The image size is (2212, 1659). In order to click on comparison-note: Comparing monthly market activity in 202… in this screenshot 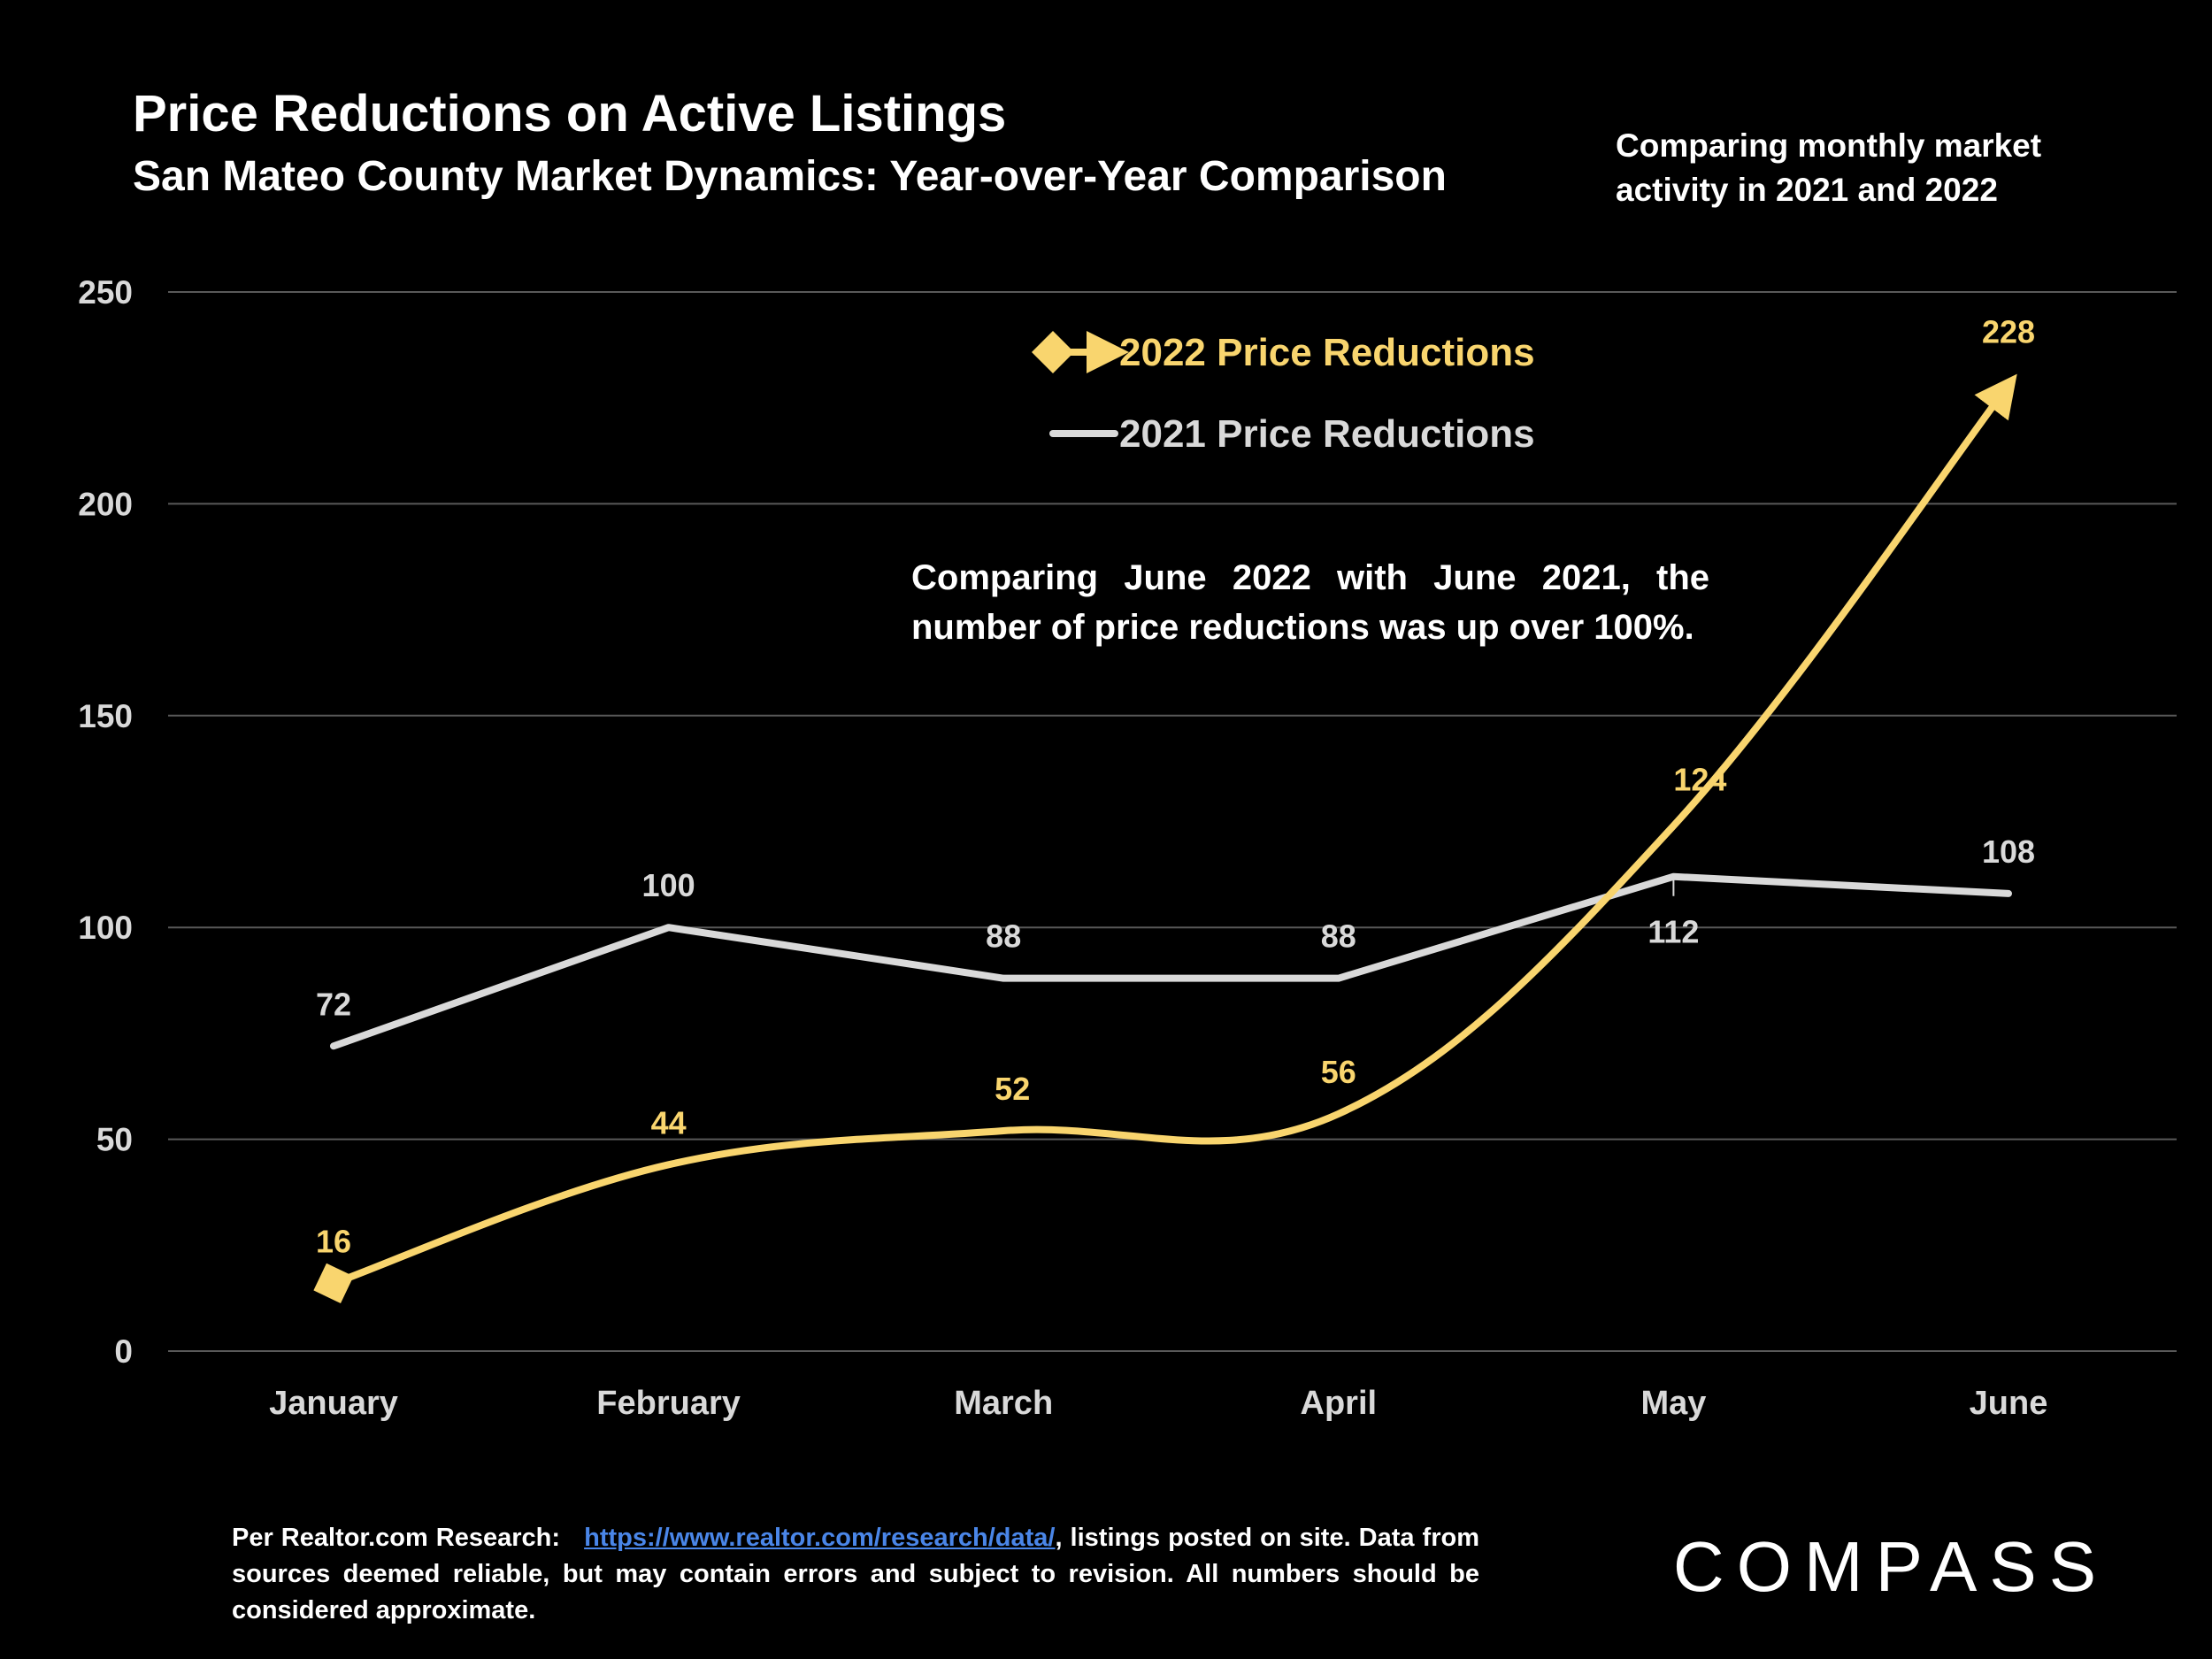, I will do `click(1829, 167)`.